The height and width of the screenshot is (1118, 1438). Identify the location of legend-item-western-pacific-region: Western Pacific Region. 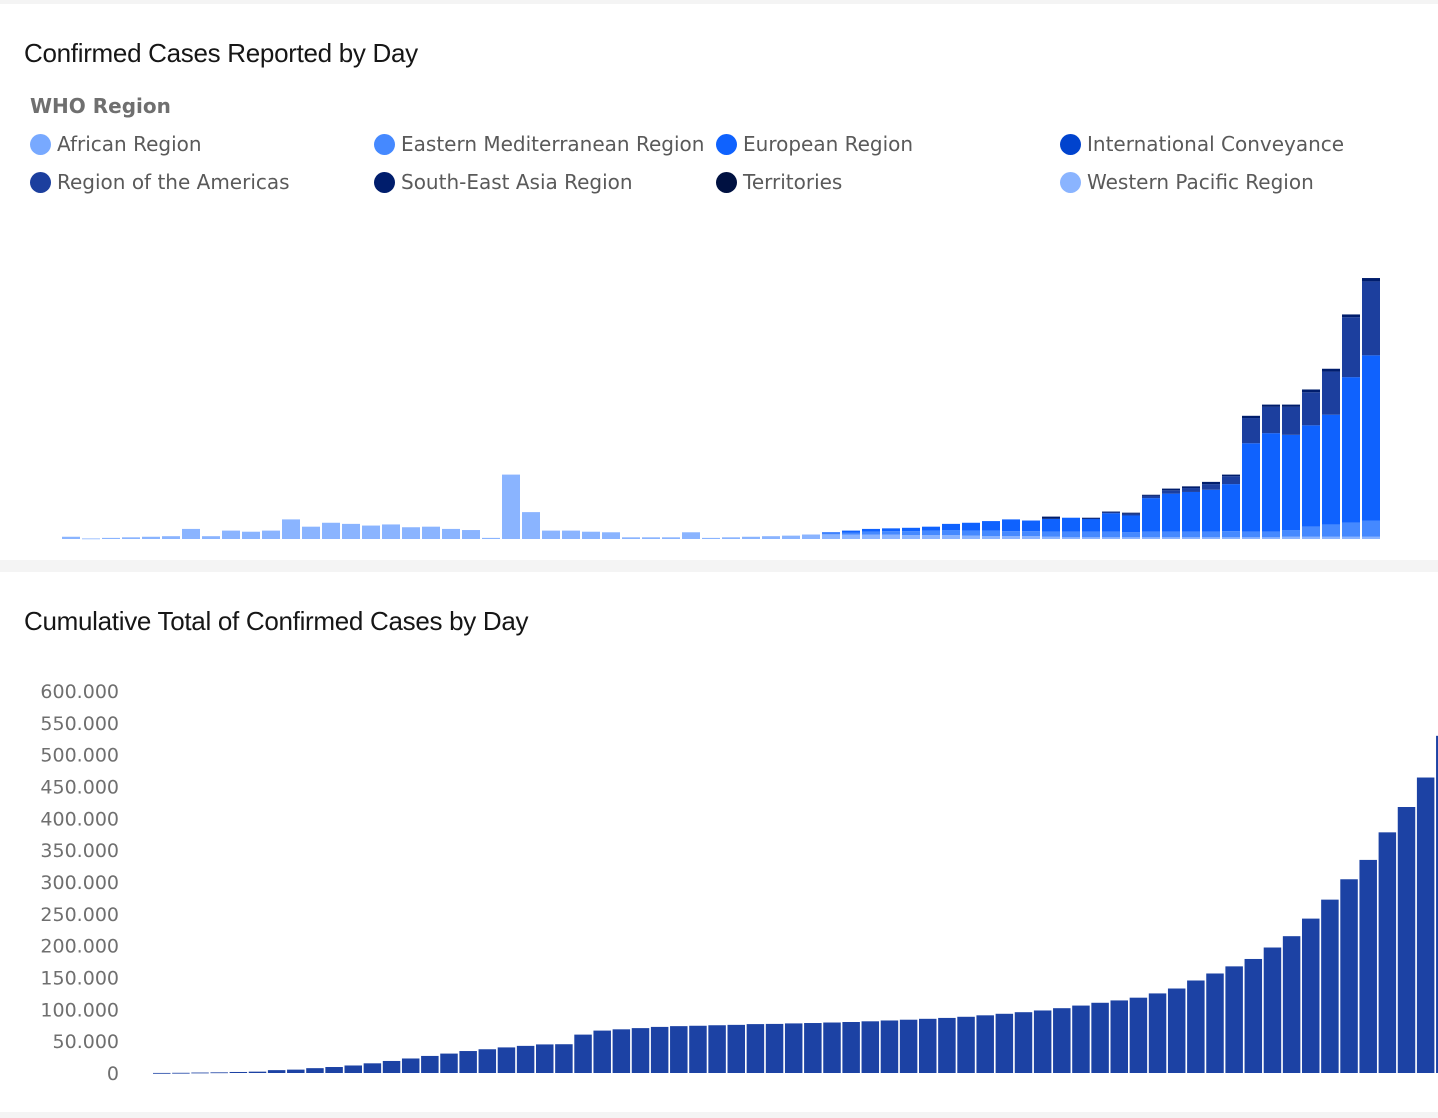
(1187, 182).